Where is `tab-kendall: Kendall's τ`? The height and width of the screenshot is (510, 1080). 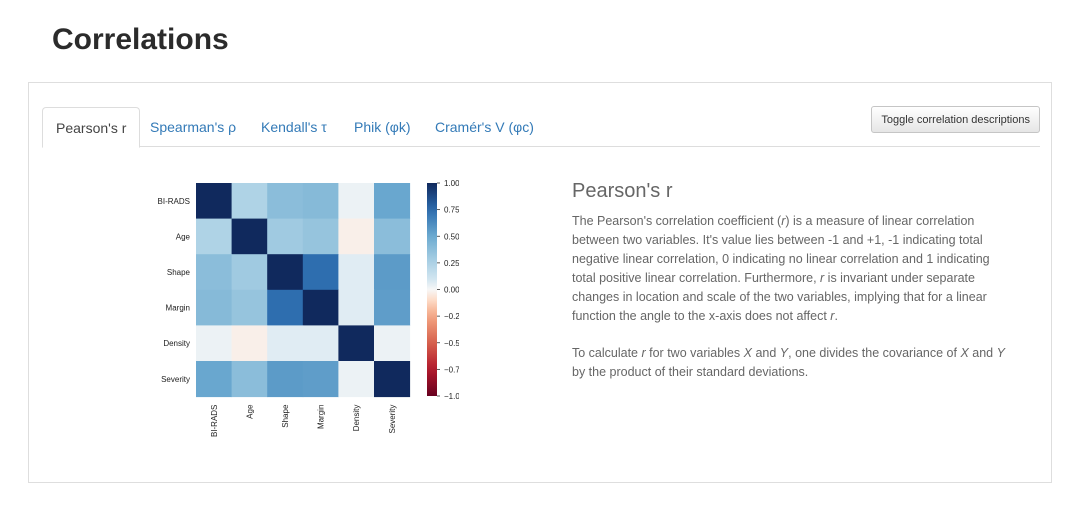 tab-kendall: Kendall's τ is located at coordinates (294, 127).